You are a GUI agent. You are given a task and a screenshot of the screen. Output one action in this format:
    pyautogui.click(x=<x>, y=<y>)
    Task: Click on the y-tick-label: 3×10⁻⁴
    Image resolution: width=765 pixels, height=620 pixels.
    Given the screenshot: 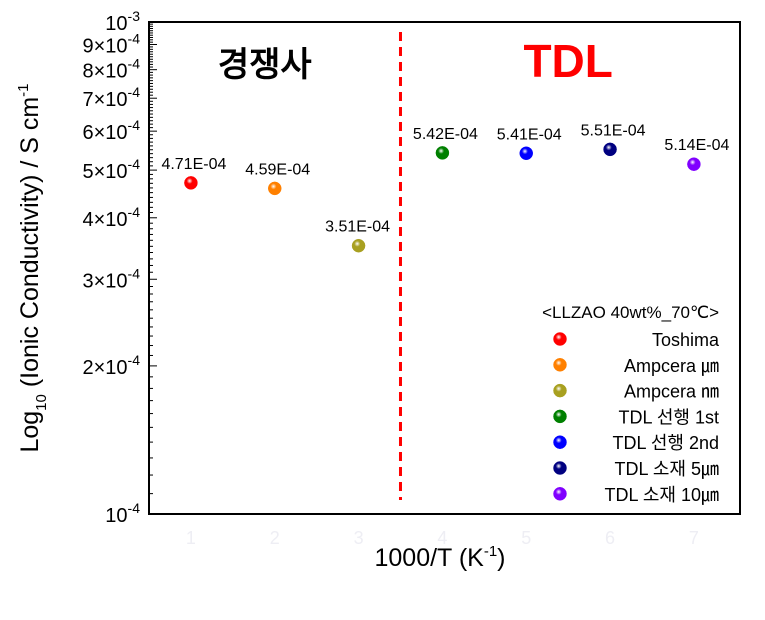 What is the action you would take?
    pyautogui.click(x=111, y=278)
    